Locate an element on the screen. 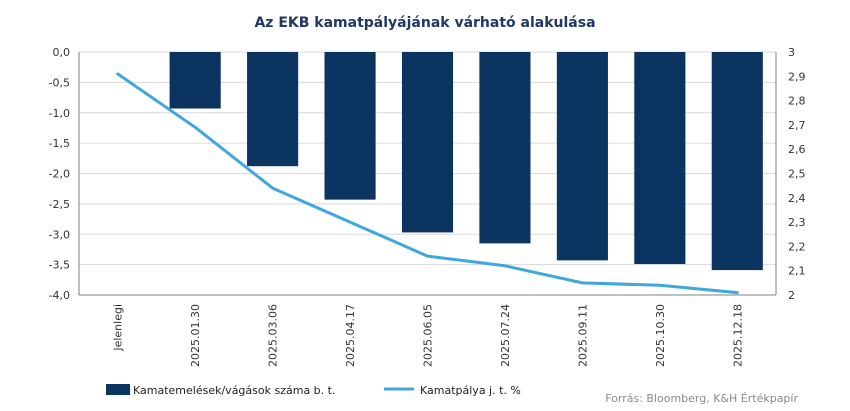  left-tick-label: 0,0 is located at coordinates (62, 52).